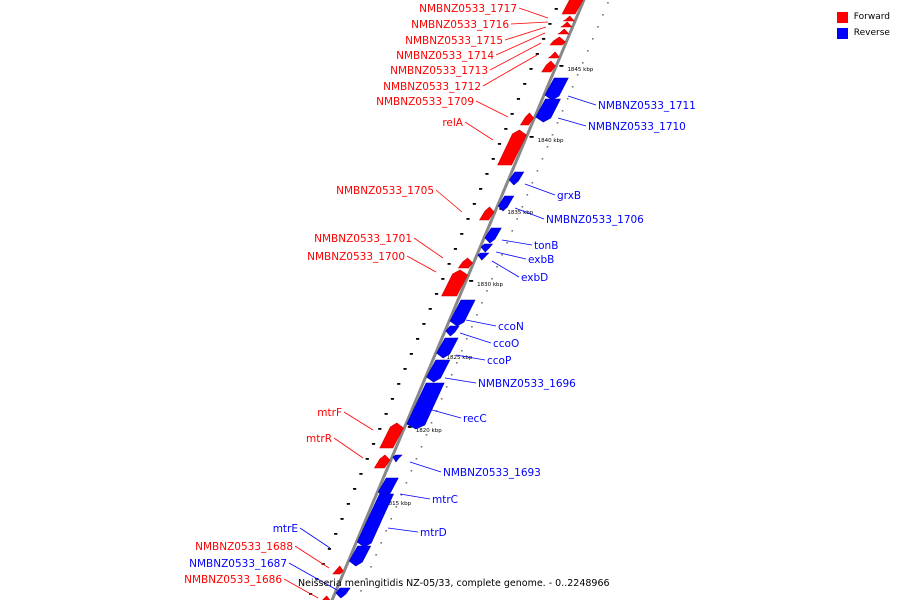 The height and width of the screenshot is (600, 900). Describe the element at coordinates (468, 9) in the screenshot. I see `gene-label-nmbnz0533-1717: NMBNZ0533_1717` at that location.